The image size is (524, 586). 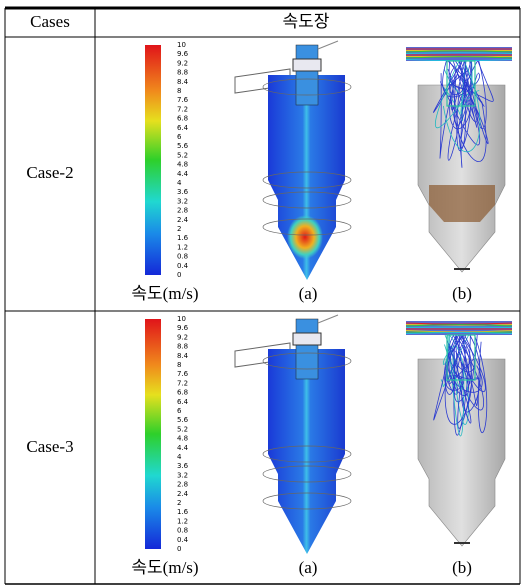 I want to click on dust-zone, so click(x=462, y=203).